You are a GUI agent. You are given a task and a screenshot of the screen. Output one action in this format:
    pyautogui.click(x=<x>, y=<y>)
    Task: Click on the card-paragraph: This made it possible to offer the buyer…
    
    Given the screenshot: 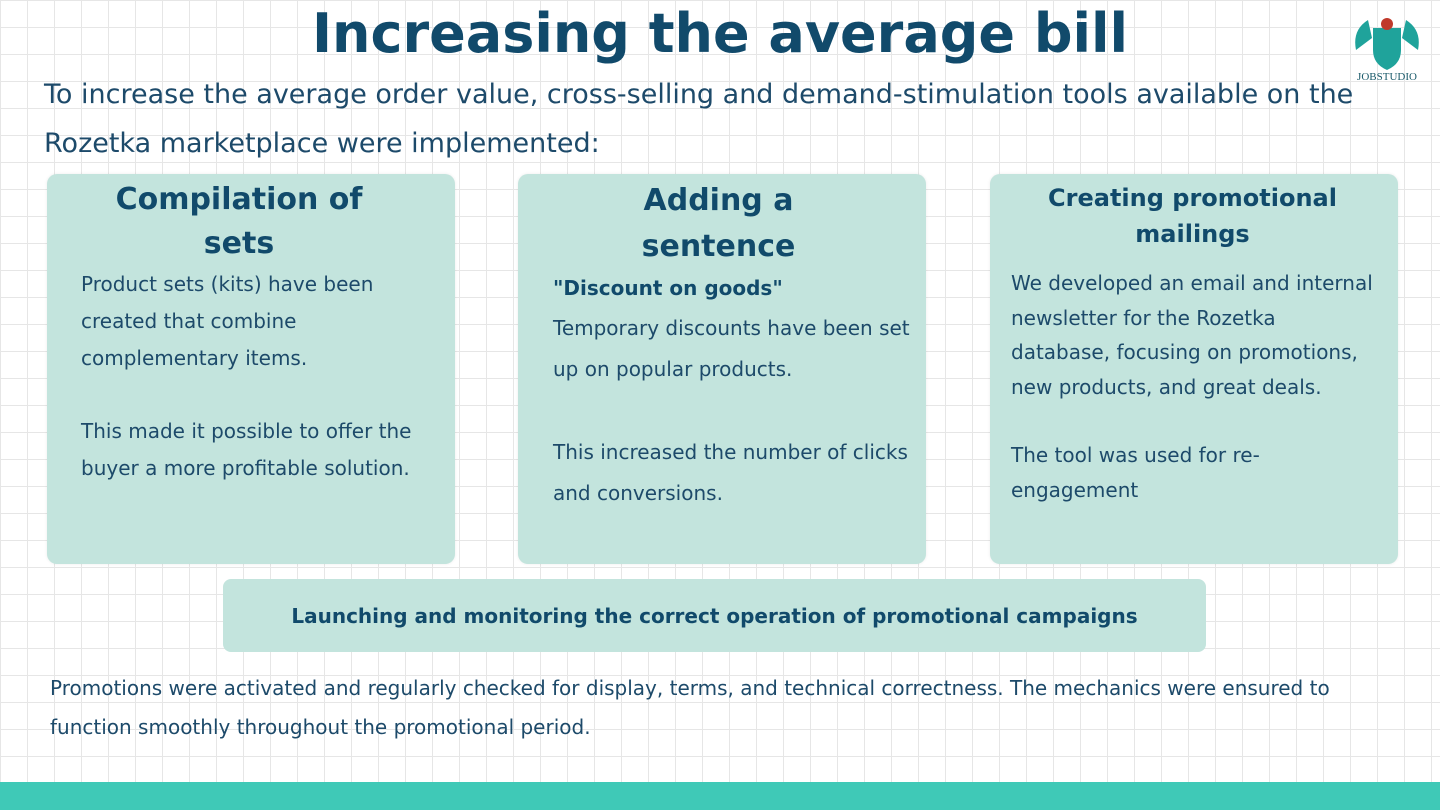 What is the action you would take?
    pyautogui.click(x=246, y=449)
    